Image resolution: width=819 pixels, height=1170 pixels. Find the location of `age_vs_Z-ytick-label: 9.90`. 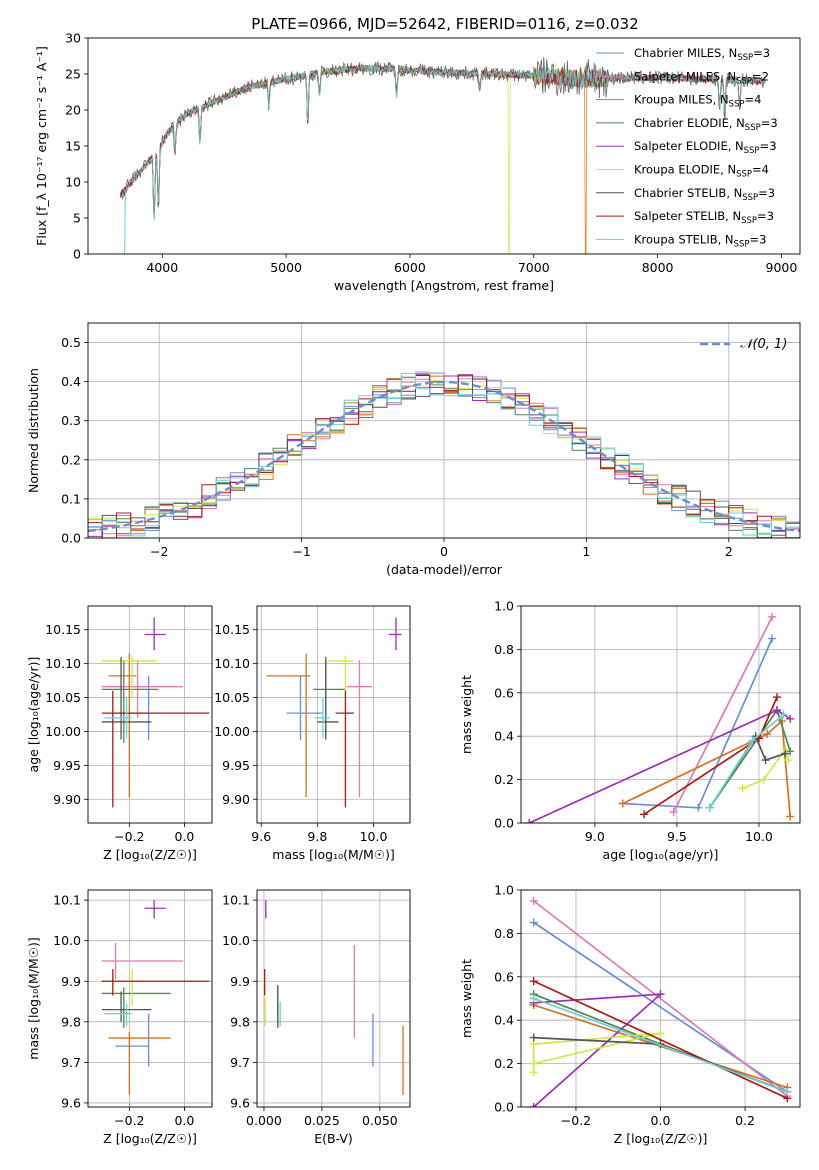

age_vs_Z-ytick-label: 9.90 is located at coordinates (67, 799).